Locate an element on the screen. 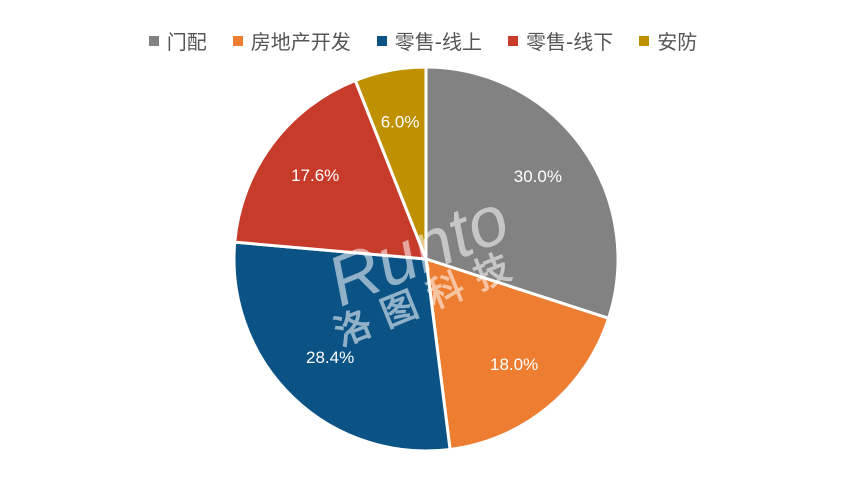 The image size is (846, 479). legend-label: 零售-线上 is located at coordinates (438, 42).